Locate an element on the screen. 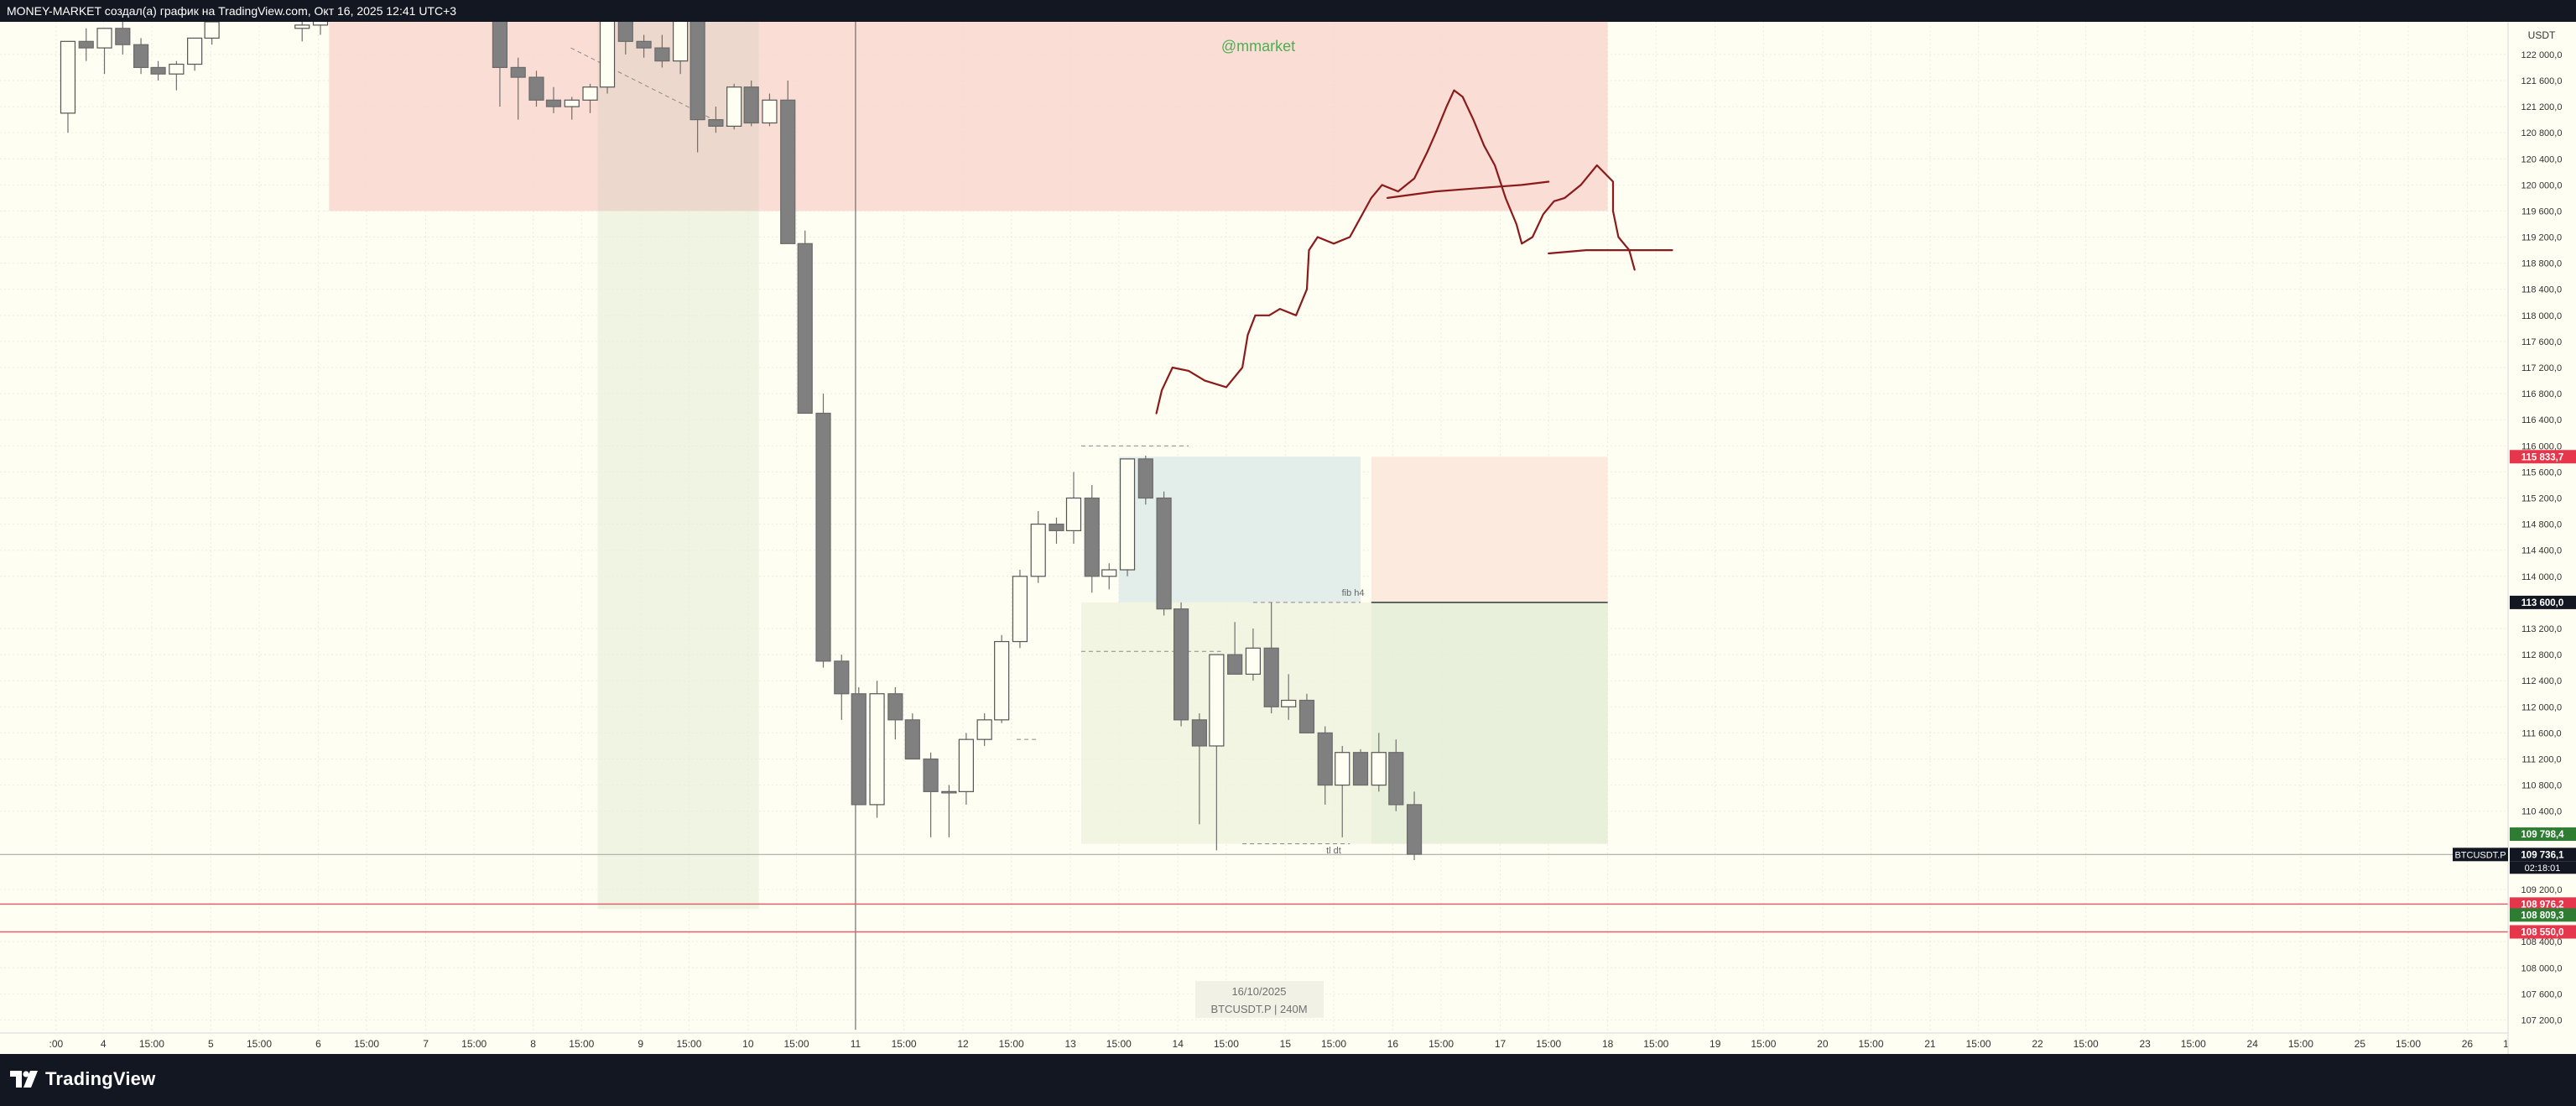 The width and height of the screenshot is (2576, 1106). symbol-tag: BTCUSDT.P is located at coordinates (2480, 855).